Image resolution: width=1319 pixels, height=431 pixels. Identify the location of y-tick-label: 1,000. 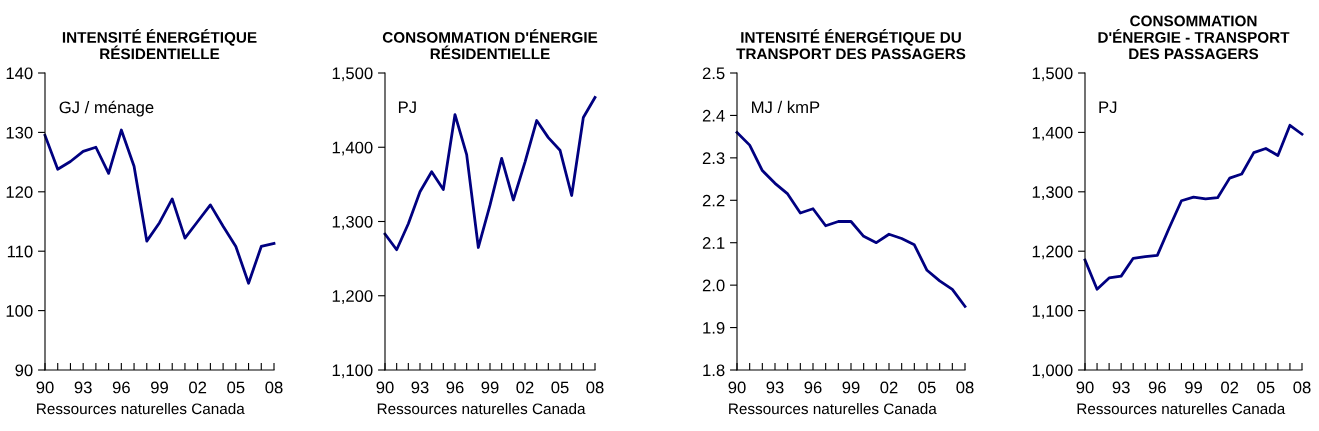
(1052, 371).